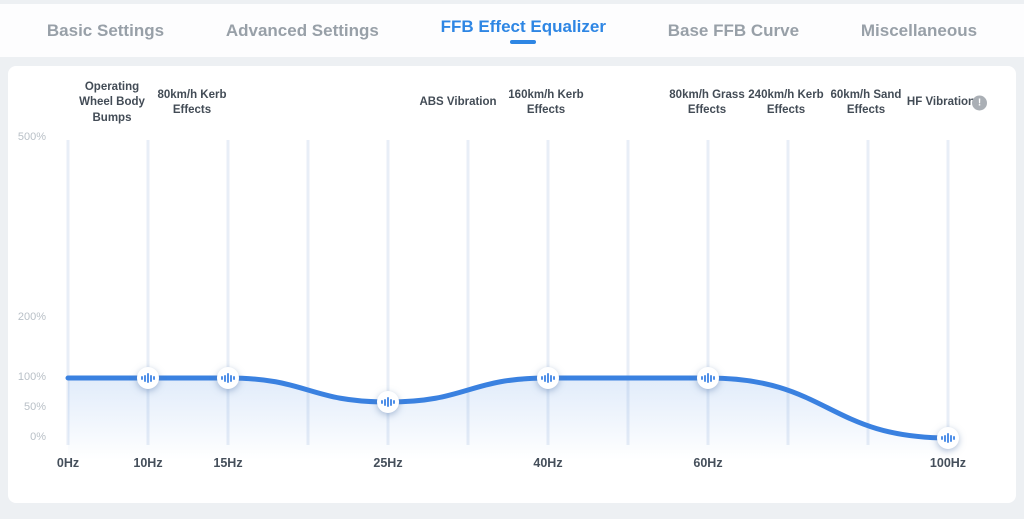 The height and width of the screenshot is (519, 1024). What do you see at coordinates (523, 42) in the screenshot?
I see `active-tab-underline` at bounding box center [523, 42].